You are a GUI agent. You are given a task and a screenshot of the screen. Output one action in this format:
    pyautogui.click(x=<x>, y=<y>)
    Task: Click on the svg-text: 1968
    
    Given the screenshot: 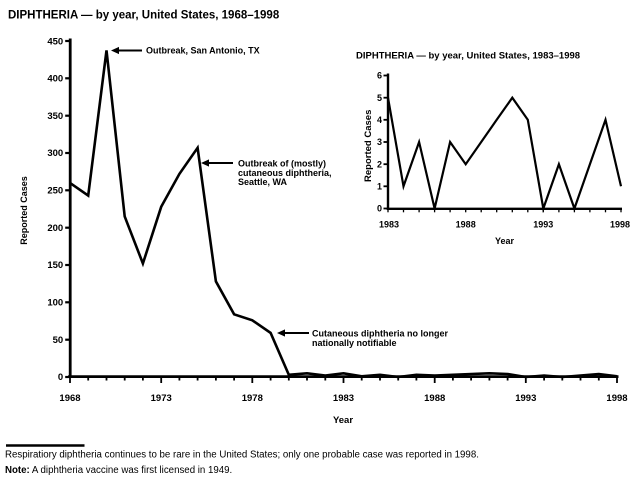 What is the action you would take?
    pyautogui.click(x=69, y=398)
    